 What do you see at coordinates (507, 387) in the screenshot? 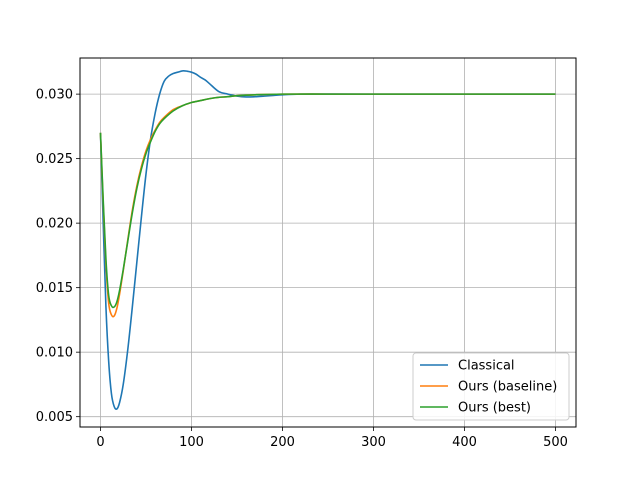
I see `legend-label-1: Ours (baseline)` at bounding box center [507, 387].